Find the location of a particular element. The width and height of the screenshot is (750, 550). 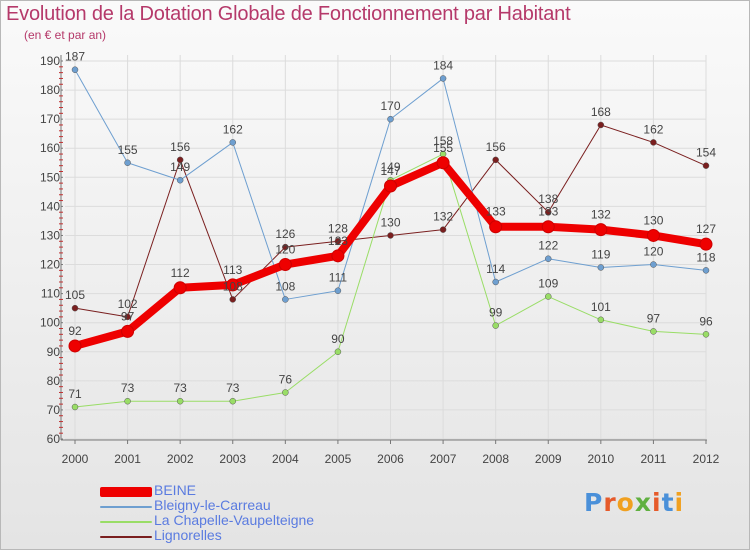

logo-letter: t is located at coordinates (668, 502).